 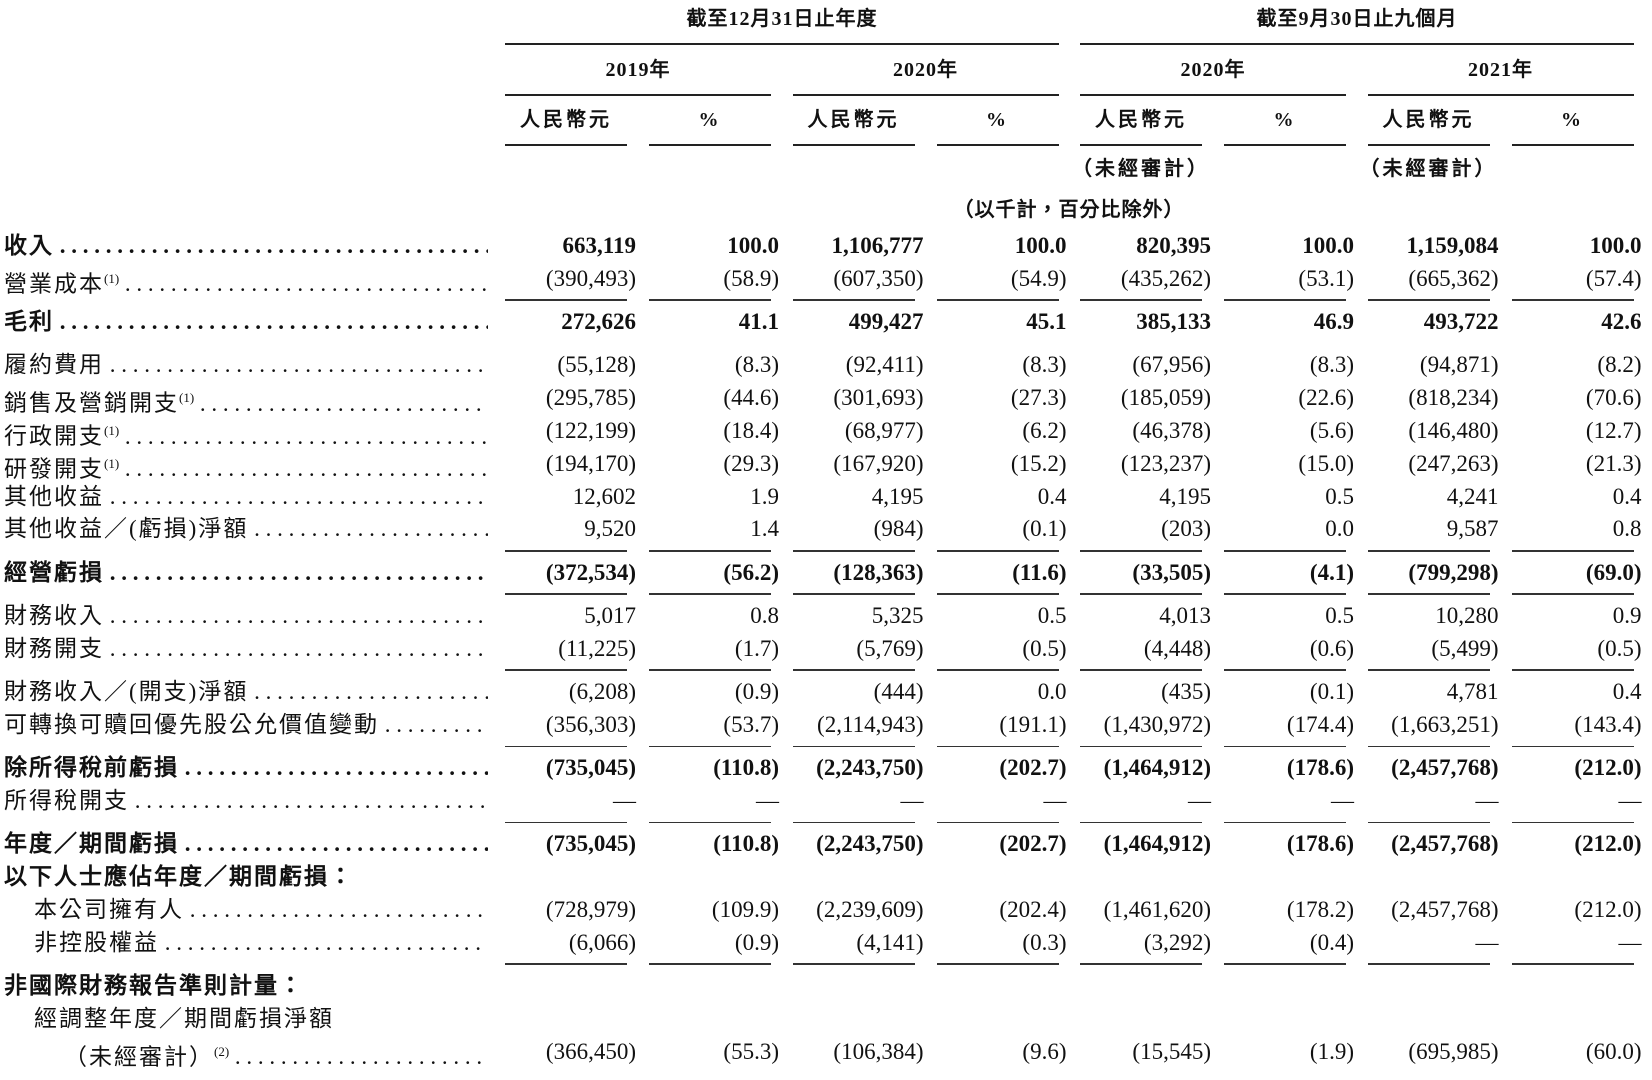 What do you see at coordinates (1331, 572) in the screenshot?
I see `cell: (4.1)` at bounding box center [1331, 572].